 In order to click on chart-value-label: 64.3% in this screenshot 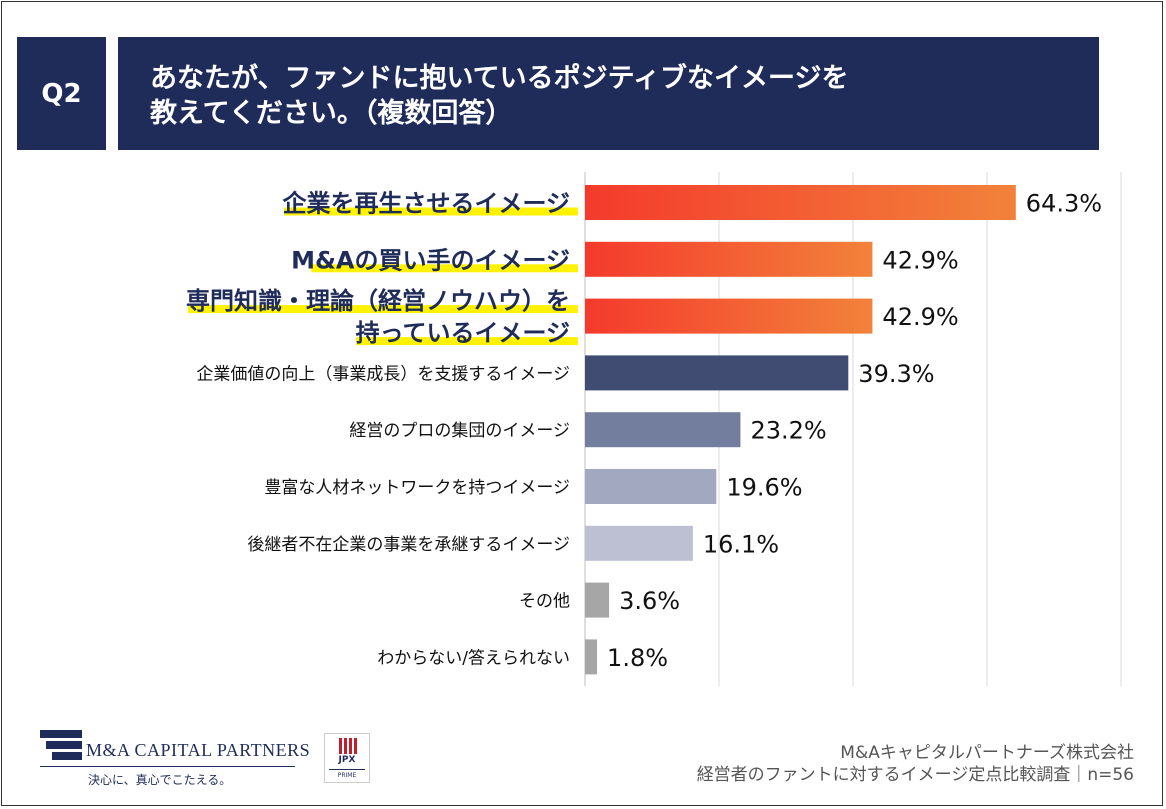, I will do `click(1064, 204)`.